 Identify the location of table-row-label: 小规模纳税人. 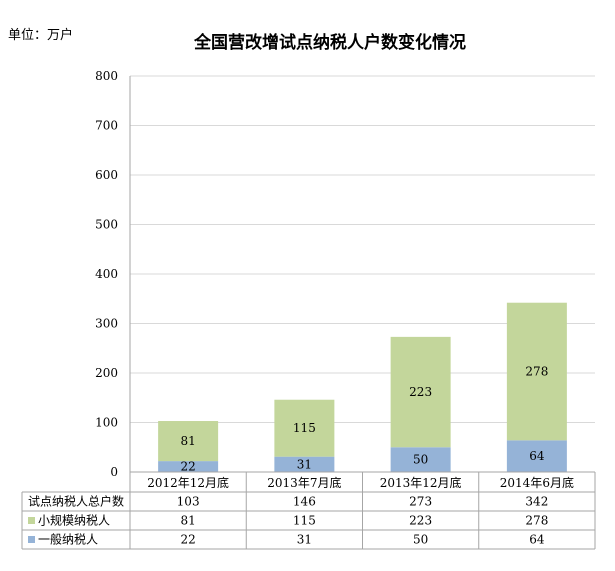
(74, 520).